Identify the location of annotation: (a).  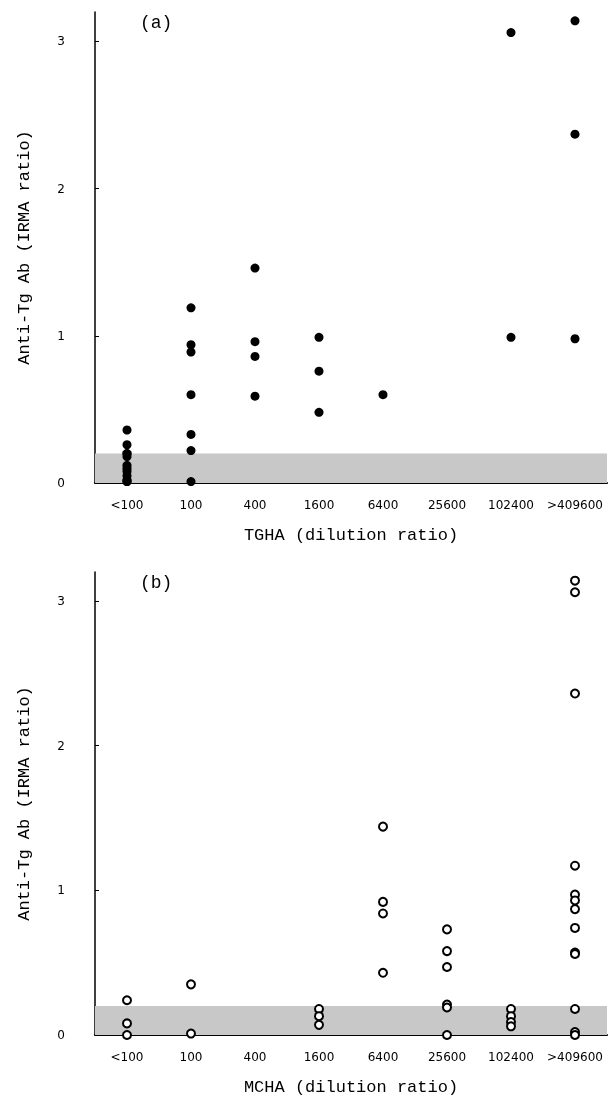
(156, 23).